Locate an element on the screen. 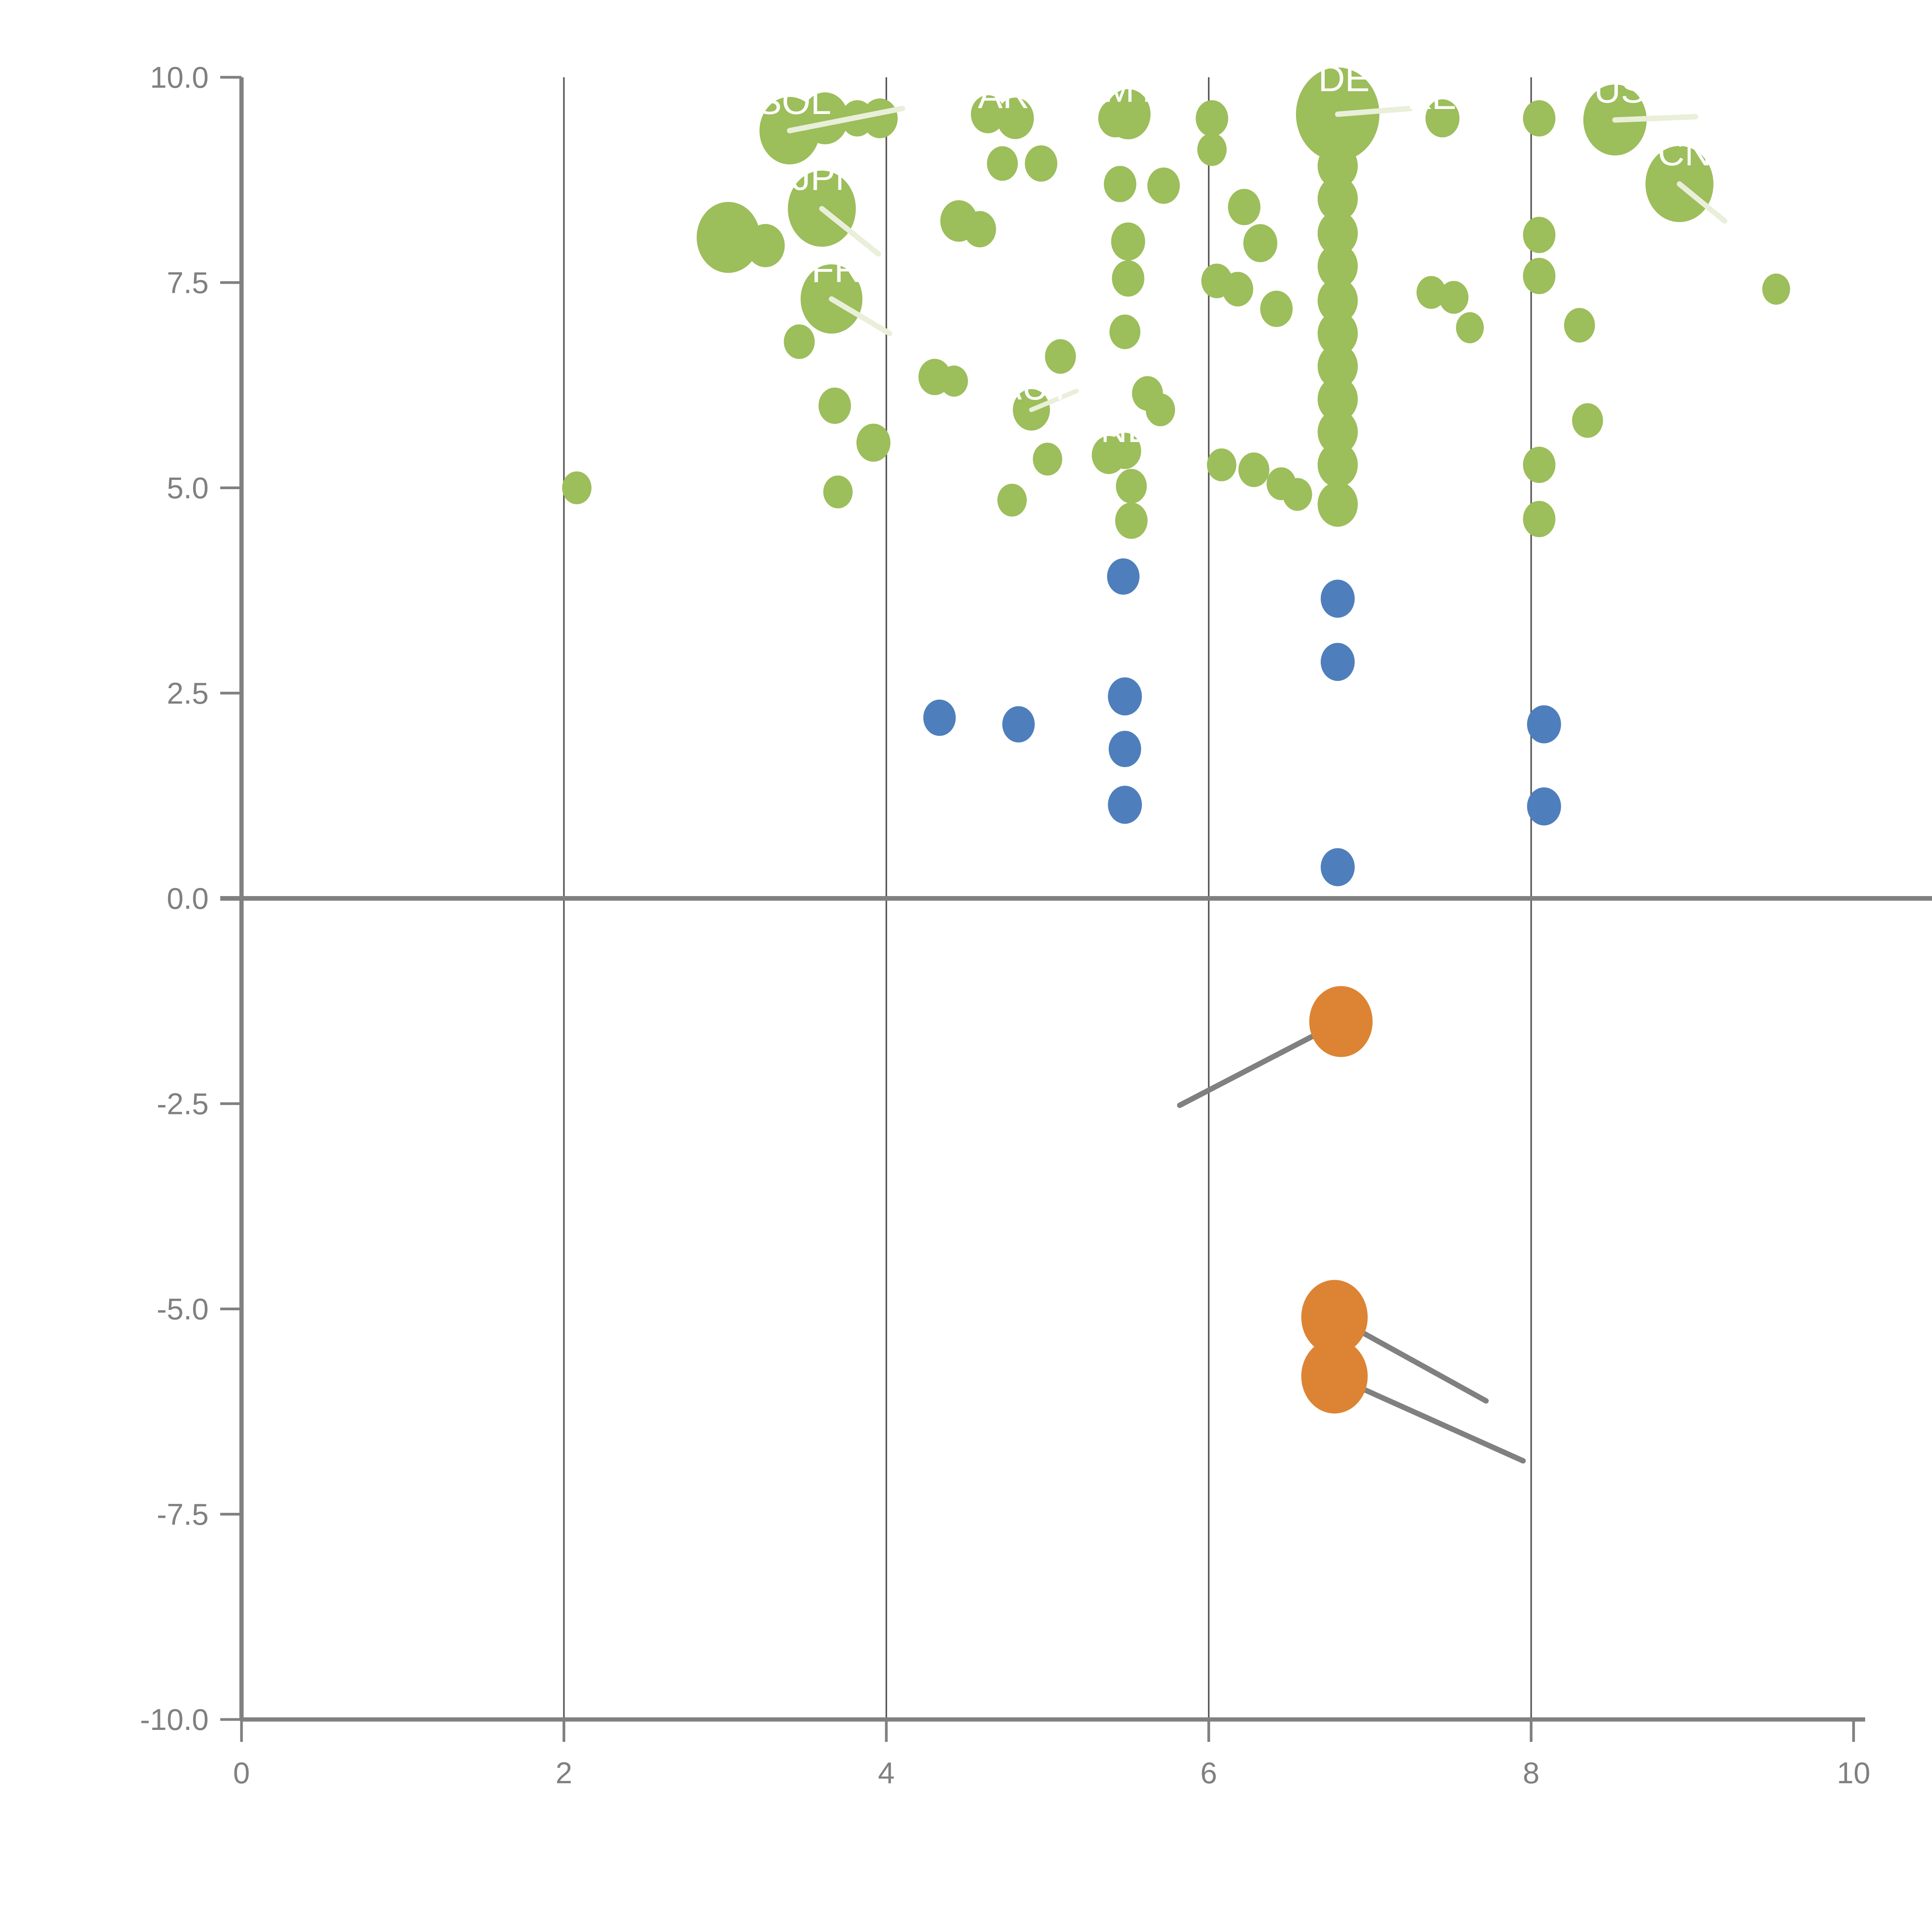 This screenshot has width=1932, height=1932. y-tick-label: 2.5 is located at coordinates (188, 693).